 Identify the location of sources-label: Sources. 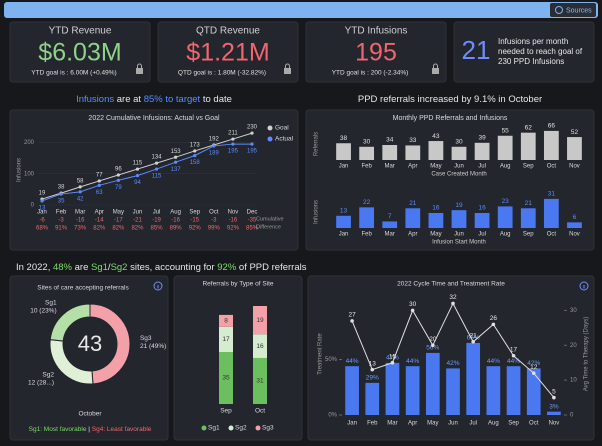
(579, 10).